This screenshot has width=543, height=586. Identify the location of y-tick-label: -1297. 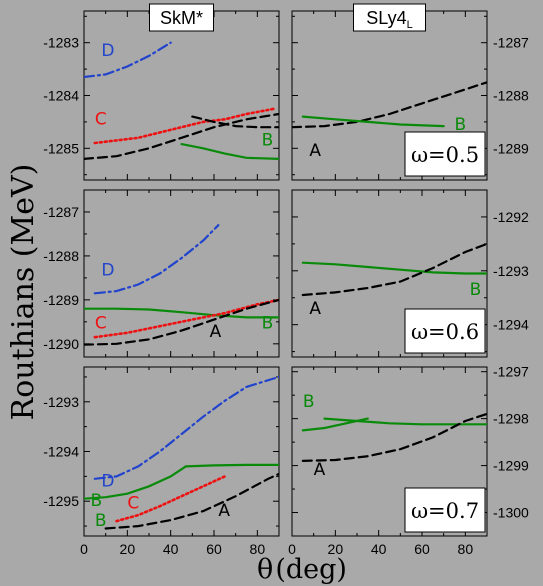
(511, 372).